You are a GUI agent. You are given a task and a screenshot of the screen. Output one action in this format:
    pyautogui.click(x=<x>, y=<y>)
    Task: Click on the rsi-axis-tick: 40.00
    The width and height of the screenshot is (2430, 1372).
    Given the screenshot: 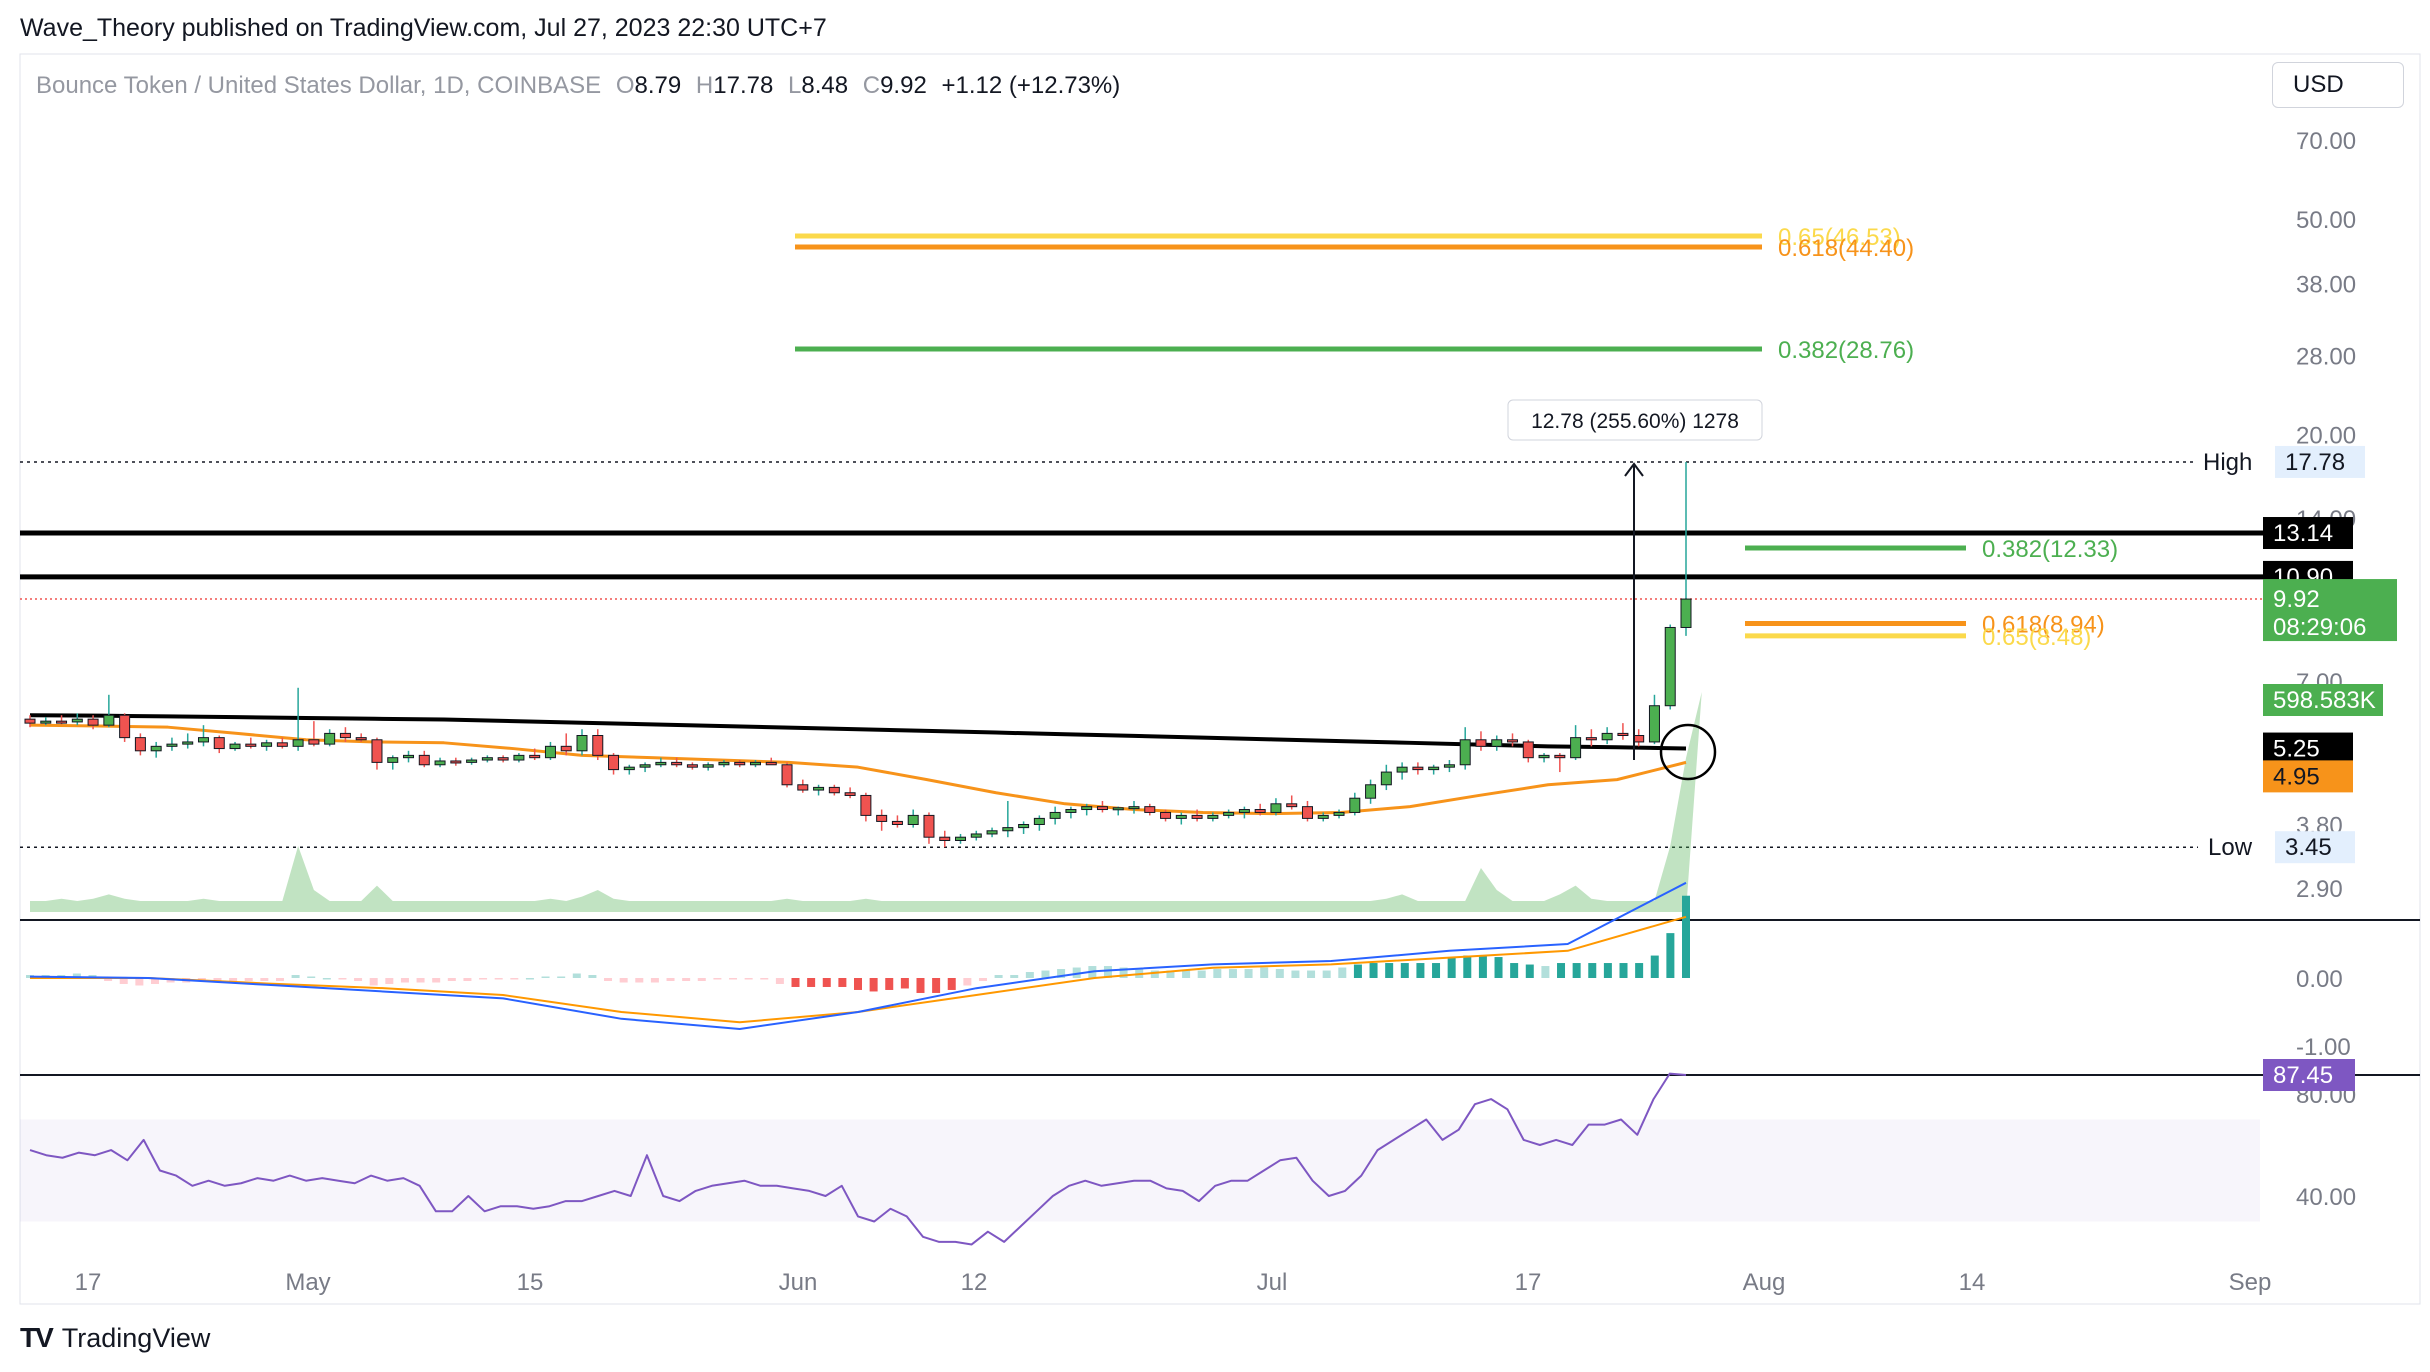 What is the action you would take?
    pyautogui.click(x=2326, y=1197)
    